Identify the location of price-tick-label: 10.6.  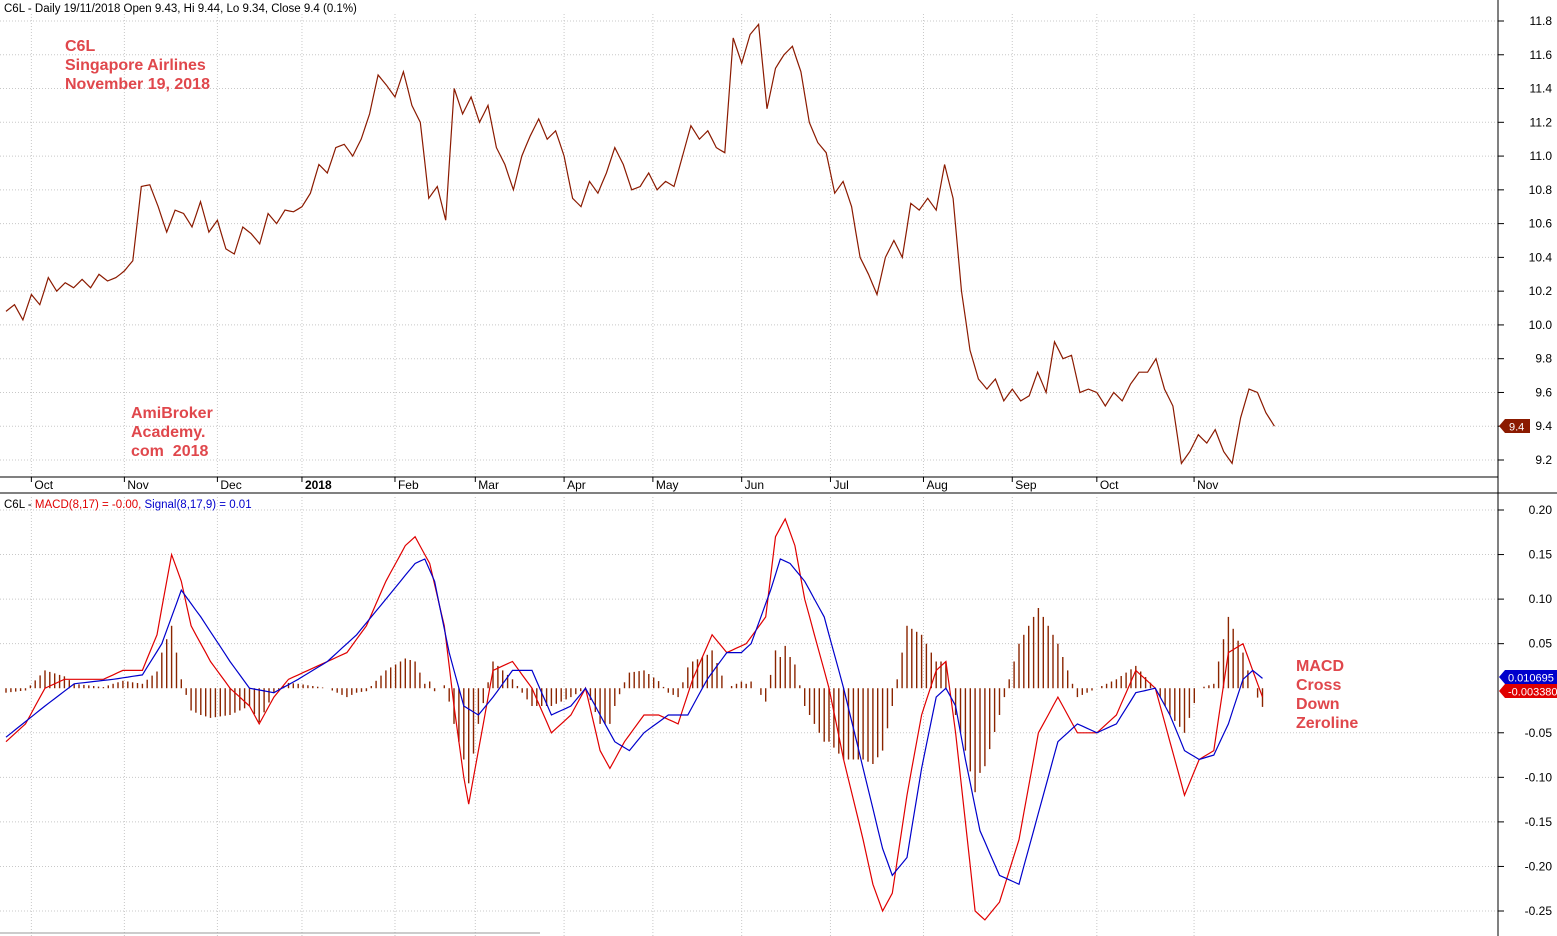
(1541, 224).